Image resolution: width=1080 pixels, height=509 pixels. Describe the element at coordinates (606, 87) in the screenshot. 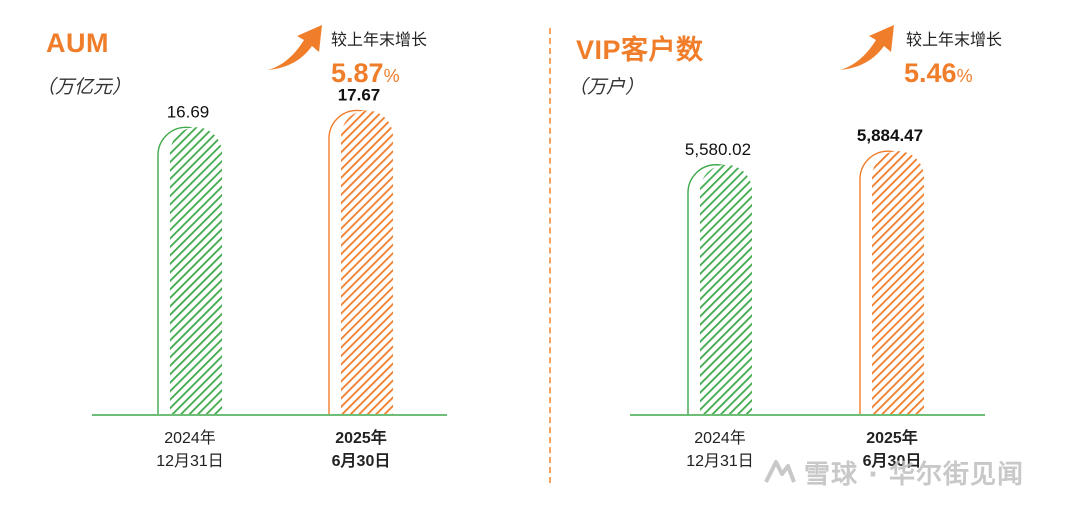

I see `panel-unit: （万户）` at that location.